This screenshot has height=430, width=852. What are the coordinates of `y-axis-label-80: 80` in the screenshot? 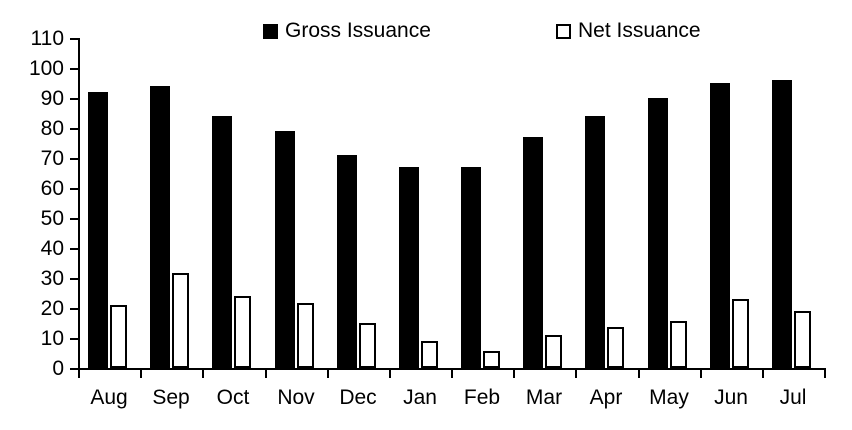 It's located at (52, 128).